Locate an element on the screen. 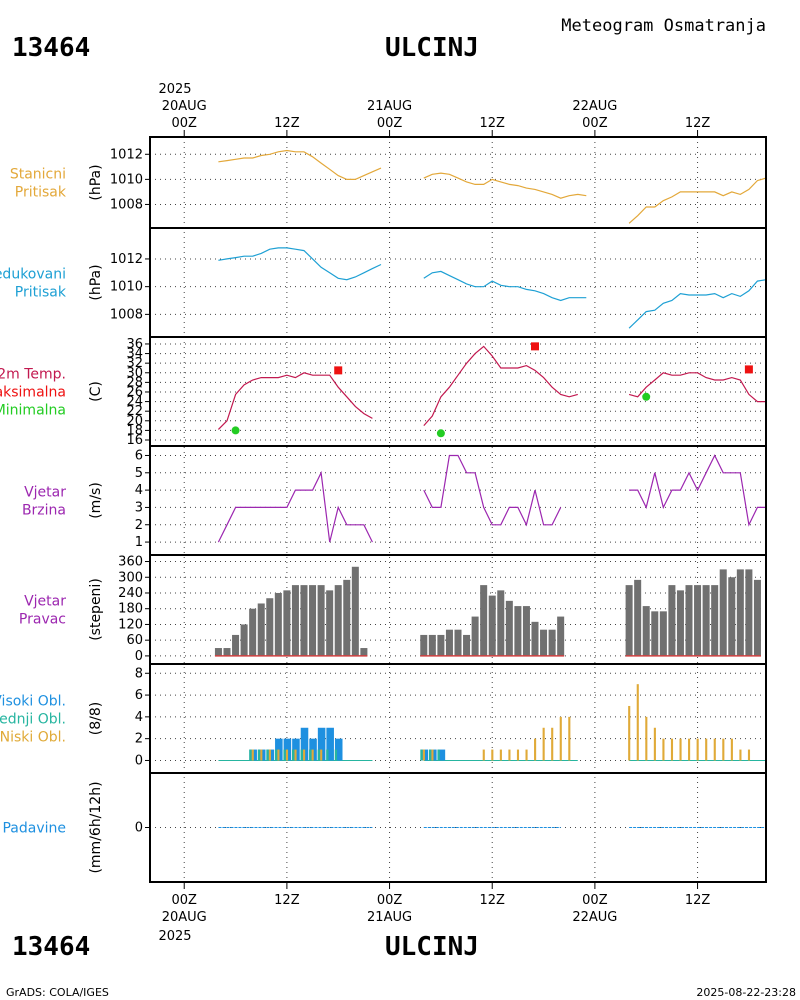 Image resolution: width=800 pixels, height=1000 pixels. series-line-station_pressure is located at coordinates (300, 164).